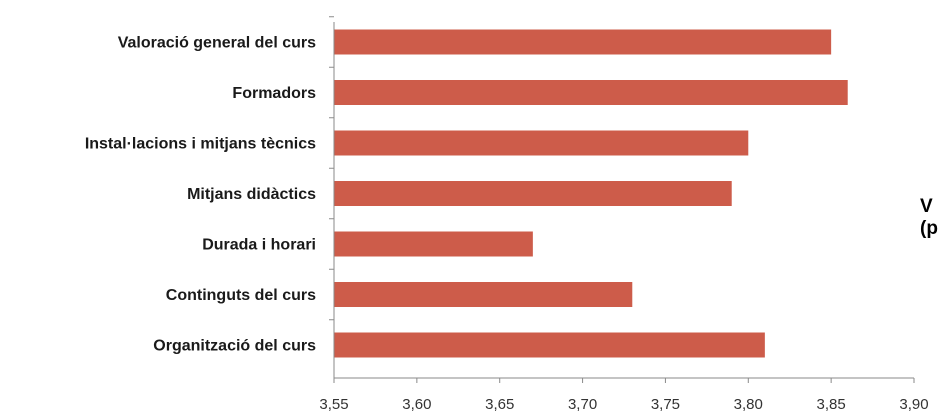 This screenshot has height=414, width=941. Describe the element at coordinates (926, 206) in the screenshot. I see `side-label-line1: V` at that location.